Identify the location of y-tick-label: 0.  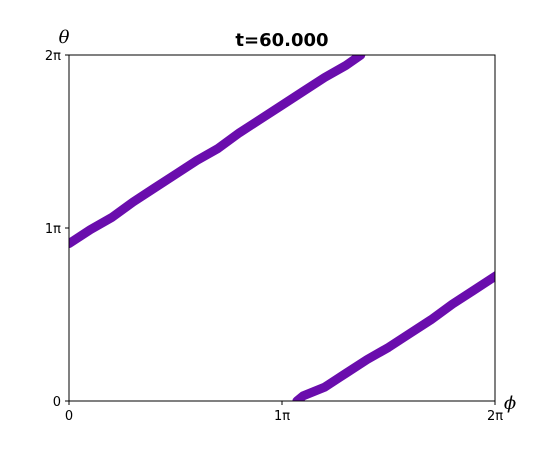
(57, 402).